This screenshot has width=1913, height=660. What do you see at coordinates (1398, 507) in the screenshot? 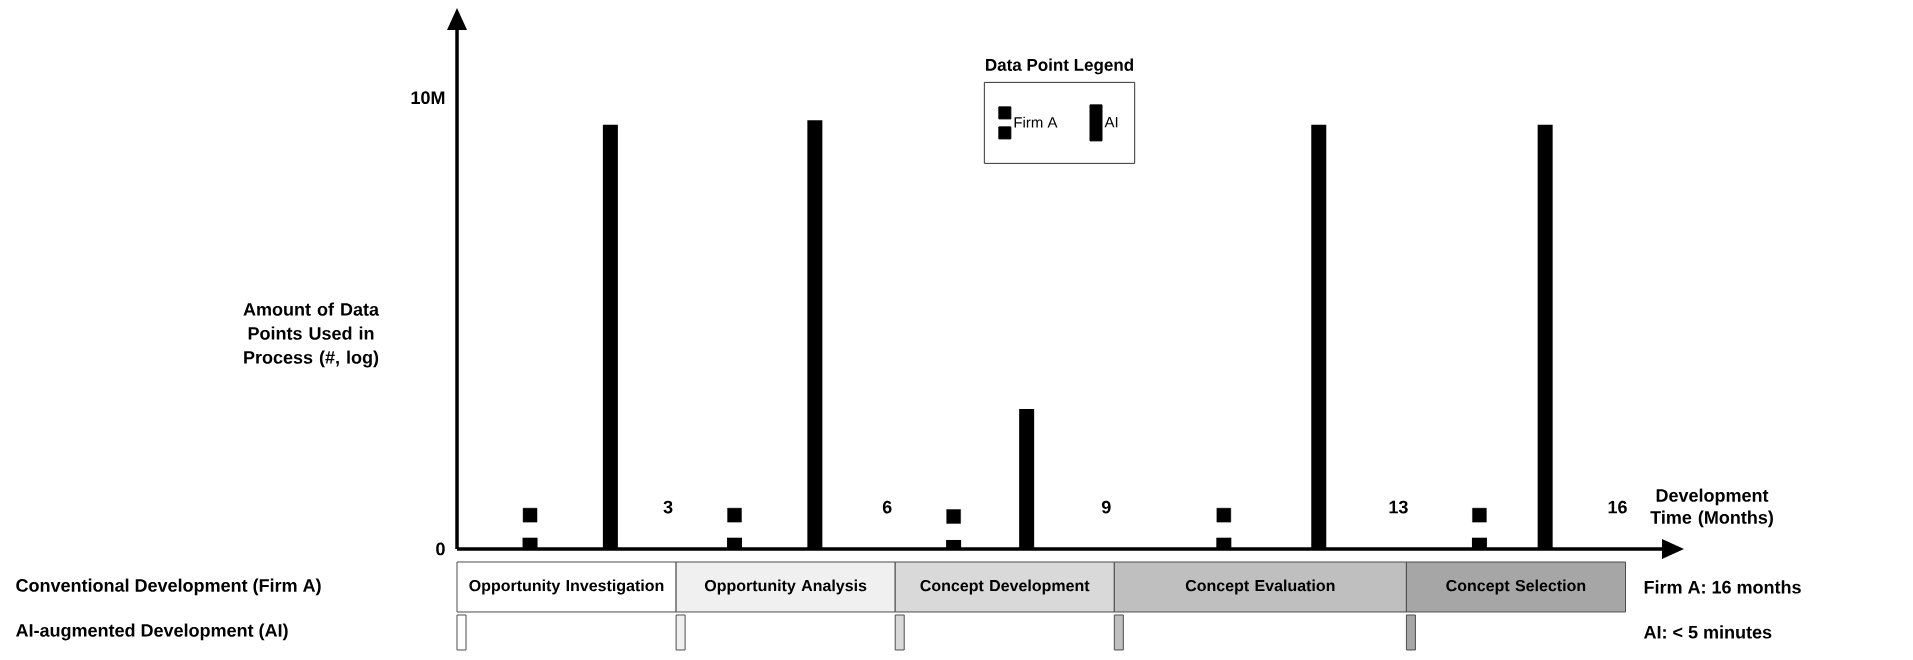
I see `x-tick-label: 13` at bounding box center [1398, 507].